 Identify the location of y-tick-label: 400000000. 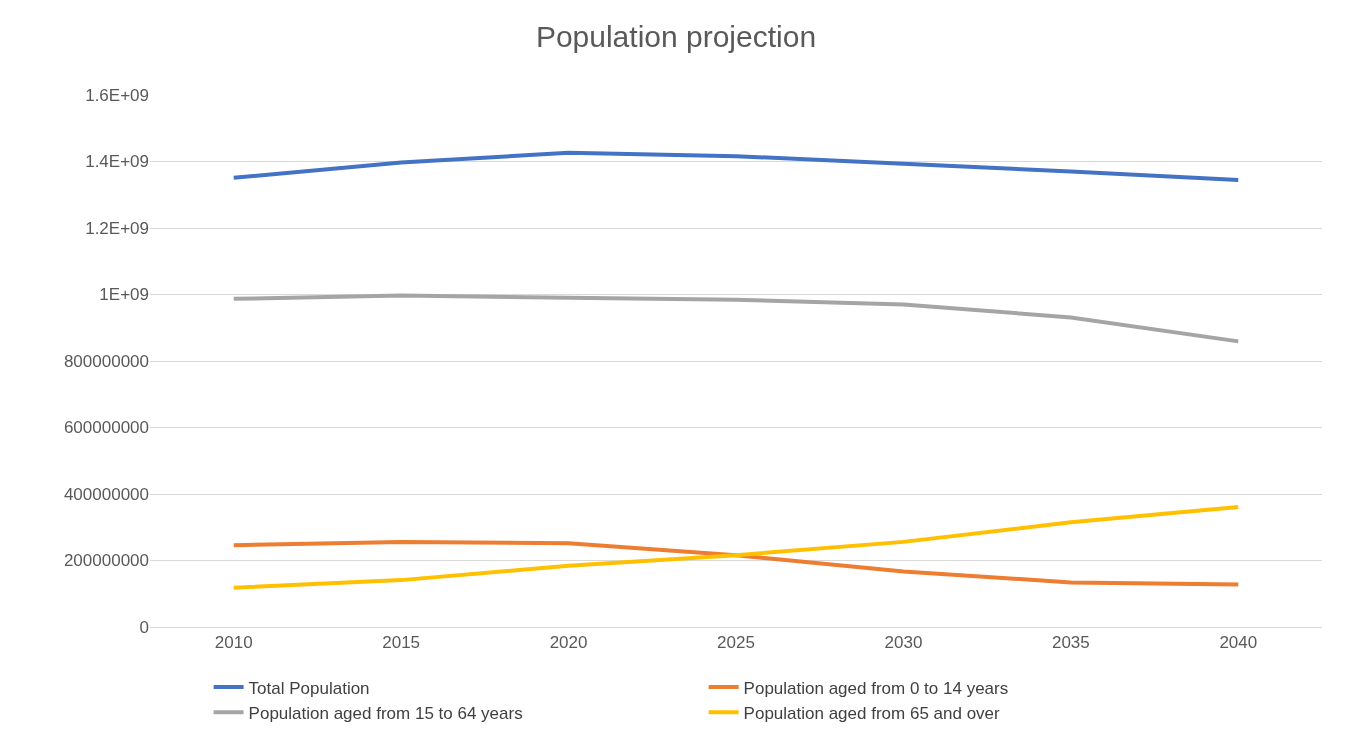
(106, 494).